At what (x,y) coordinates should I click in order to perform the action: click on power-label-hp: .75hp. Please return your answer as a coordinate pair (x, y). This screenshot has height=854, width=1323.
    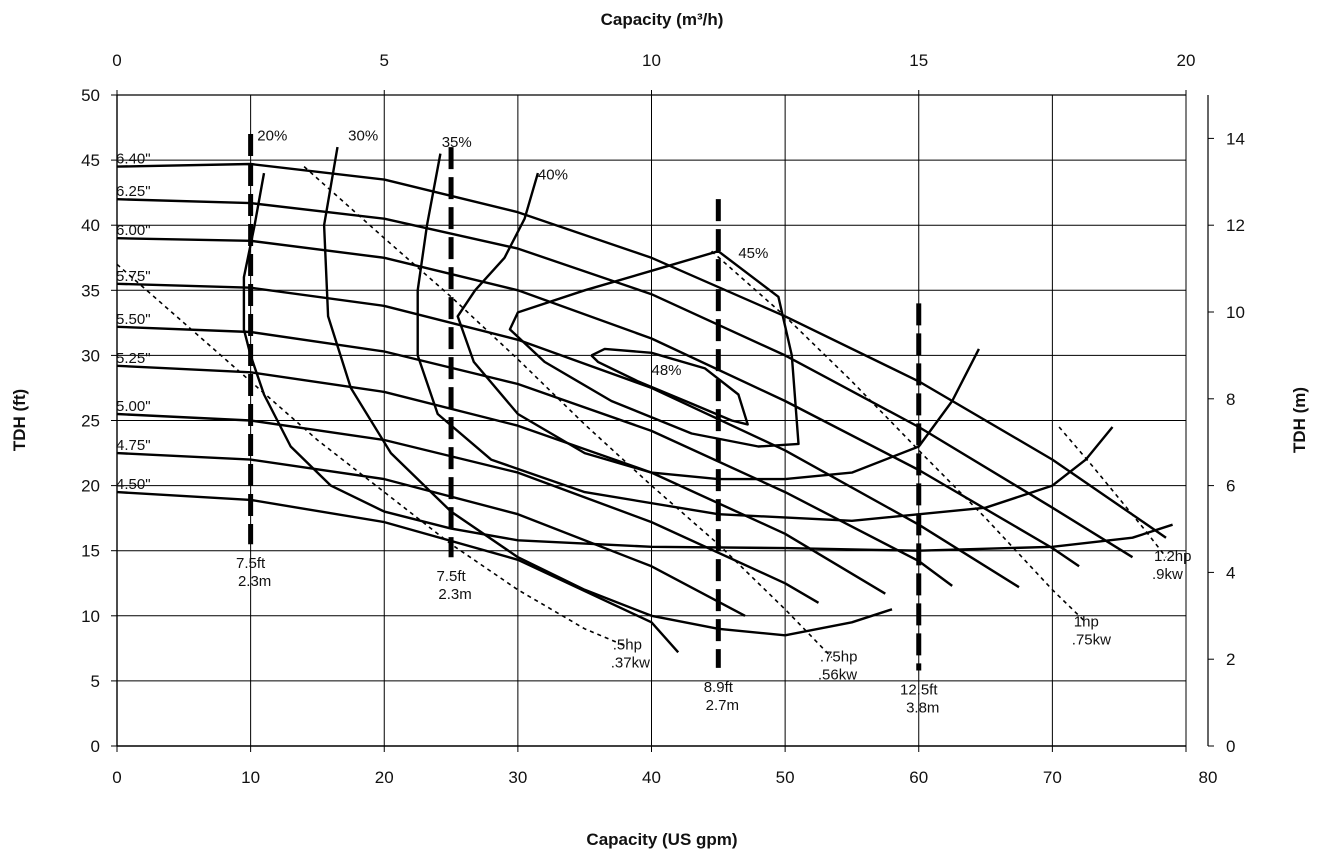
    Looking at the image, I should click on (839, 656).